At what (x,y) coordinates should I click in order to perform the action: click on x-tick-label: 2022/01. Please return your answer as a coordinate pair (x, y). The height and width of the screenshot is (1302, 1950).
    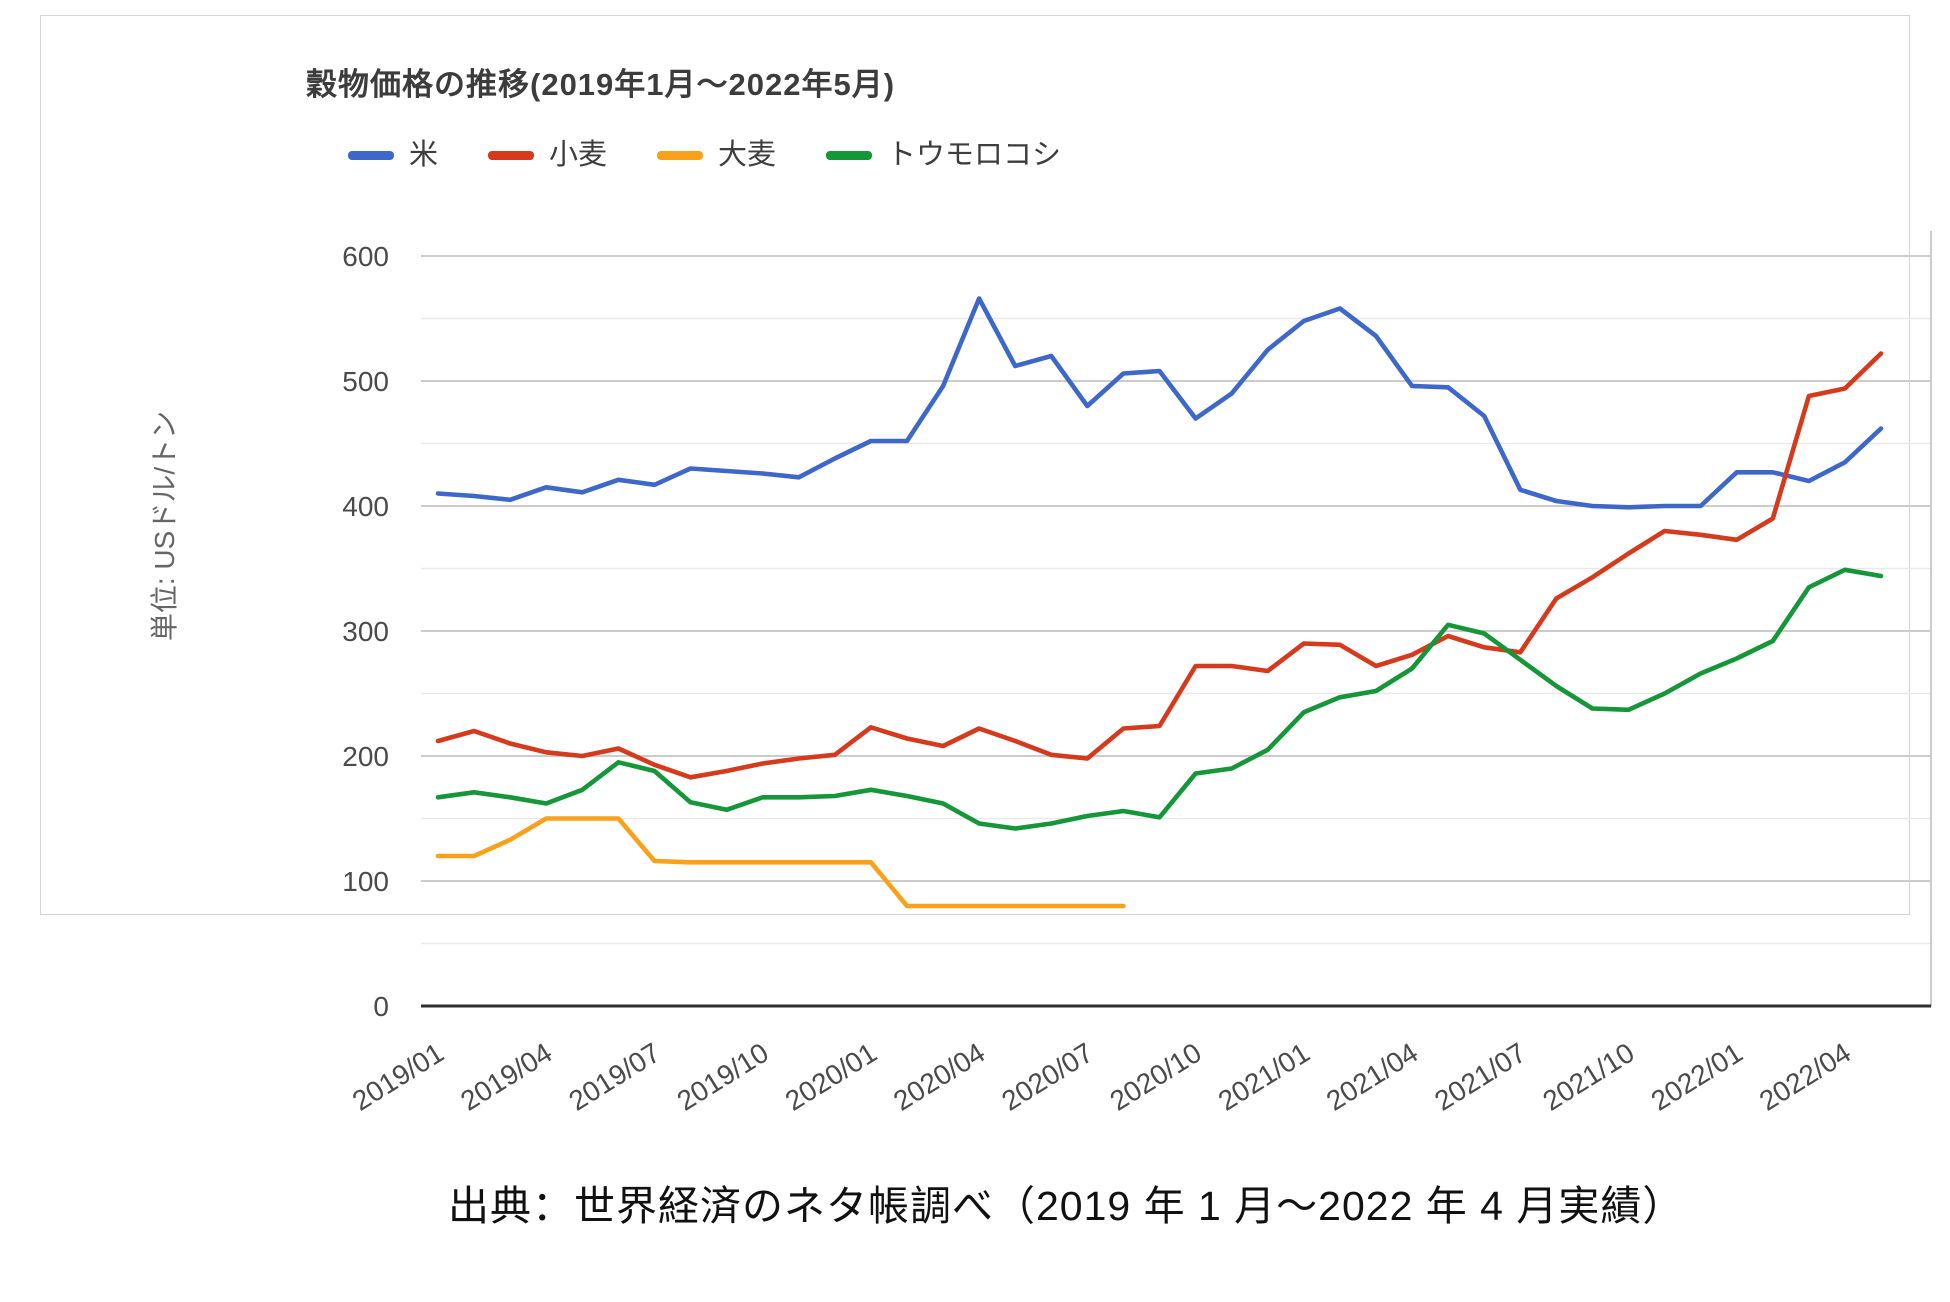
    Looking at the image, I should click on (1697, 1077).